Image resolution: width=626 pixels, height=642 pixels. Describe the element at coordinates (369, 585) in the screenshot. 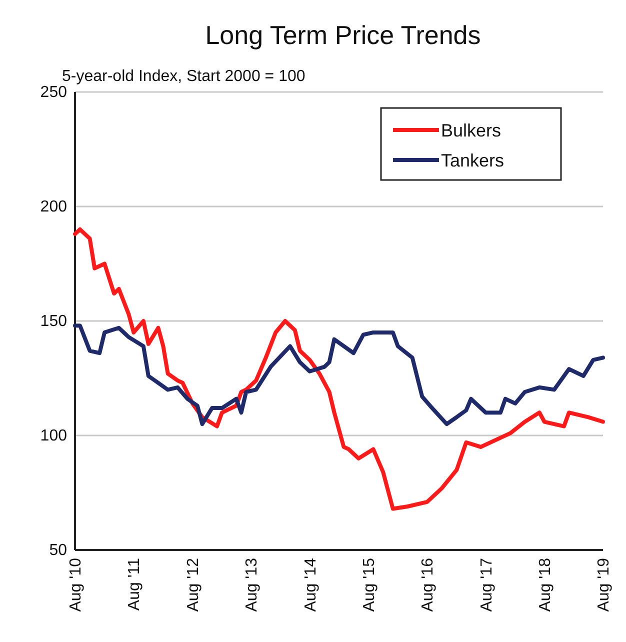

I see `x-tick-label: Aug '15` at that location.